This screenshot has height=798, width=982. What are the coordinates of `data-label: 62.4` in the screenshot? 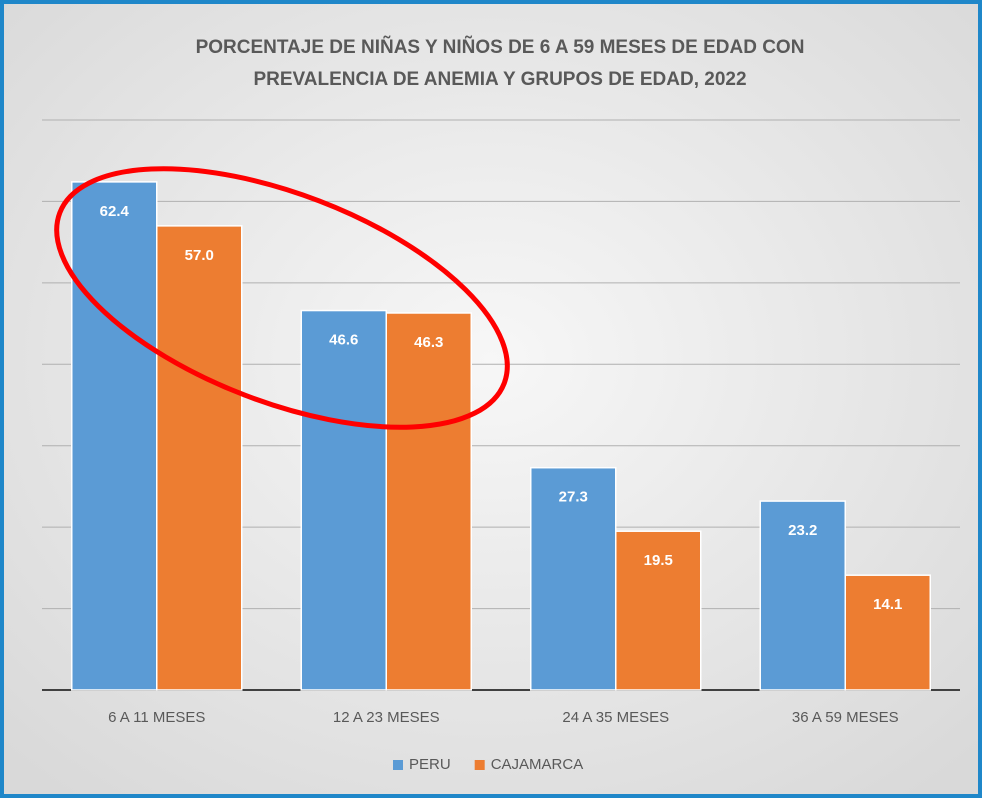 It's located at (115, 211).